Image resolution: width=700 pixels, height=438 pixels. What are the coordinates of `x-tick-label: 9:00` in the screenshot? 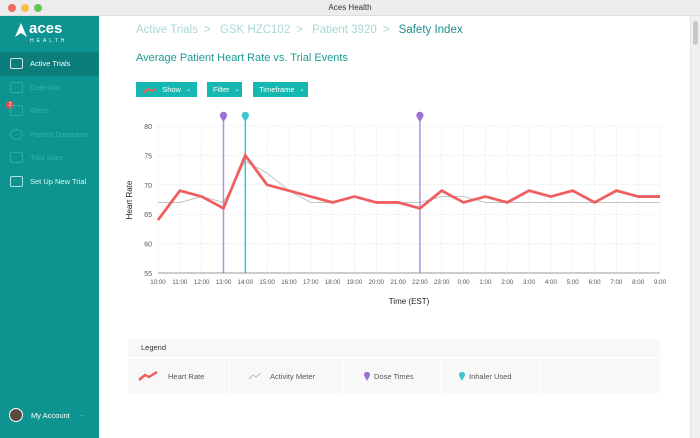 It's located at (660, 282).